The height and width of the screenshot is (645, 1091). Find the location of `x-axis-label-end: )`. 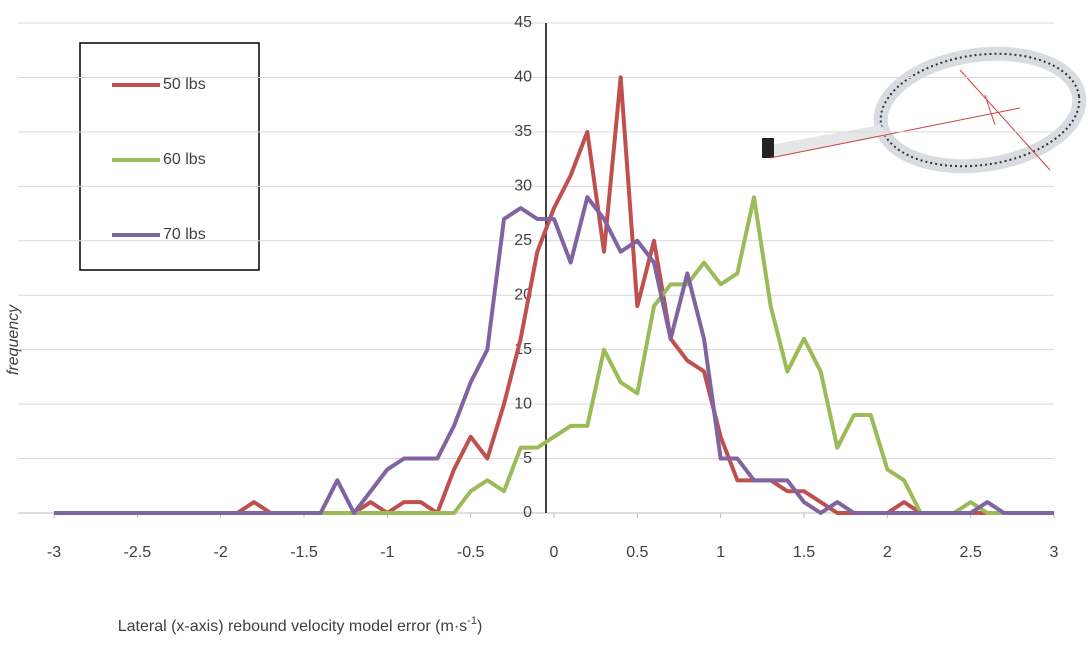

x-axis-label-end: ) is located at coordinates (479, 626).